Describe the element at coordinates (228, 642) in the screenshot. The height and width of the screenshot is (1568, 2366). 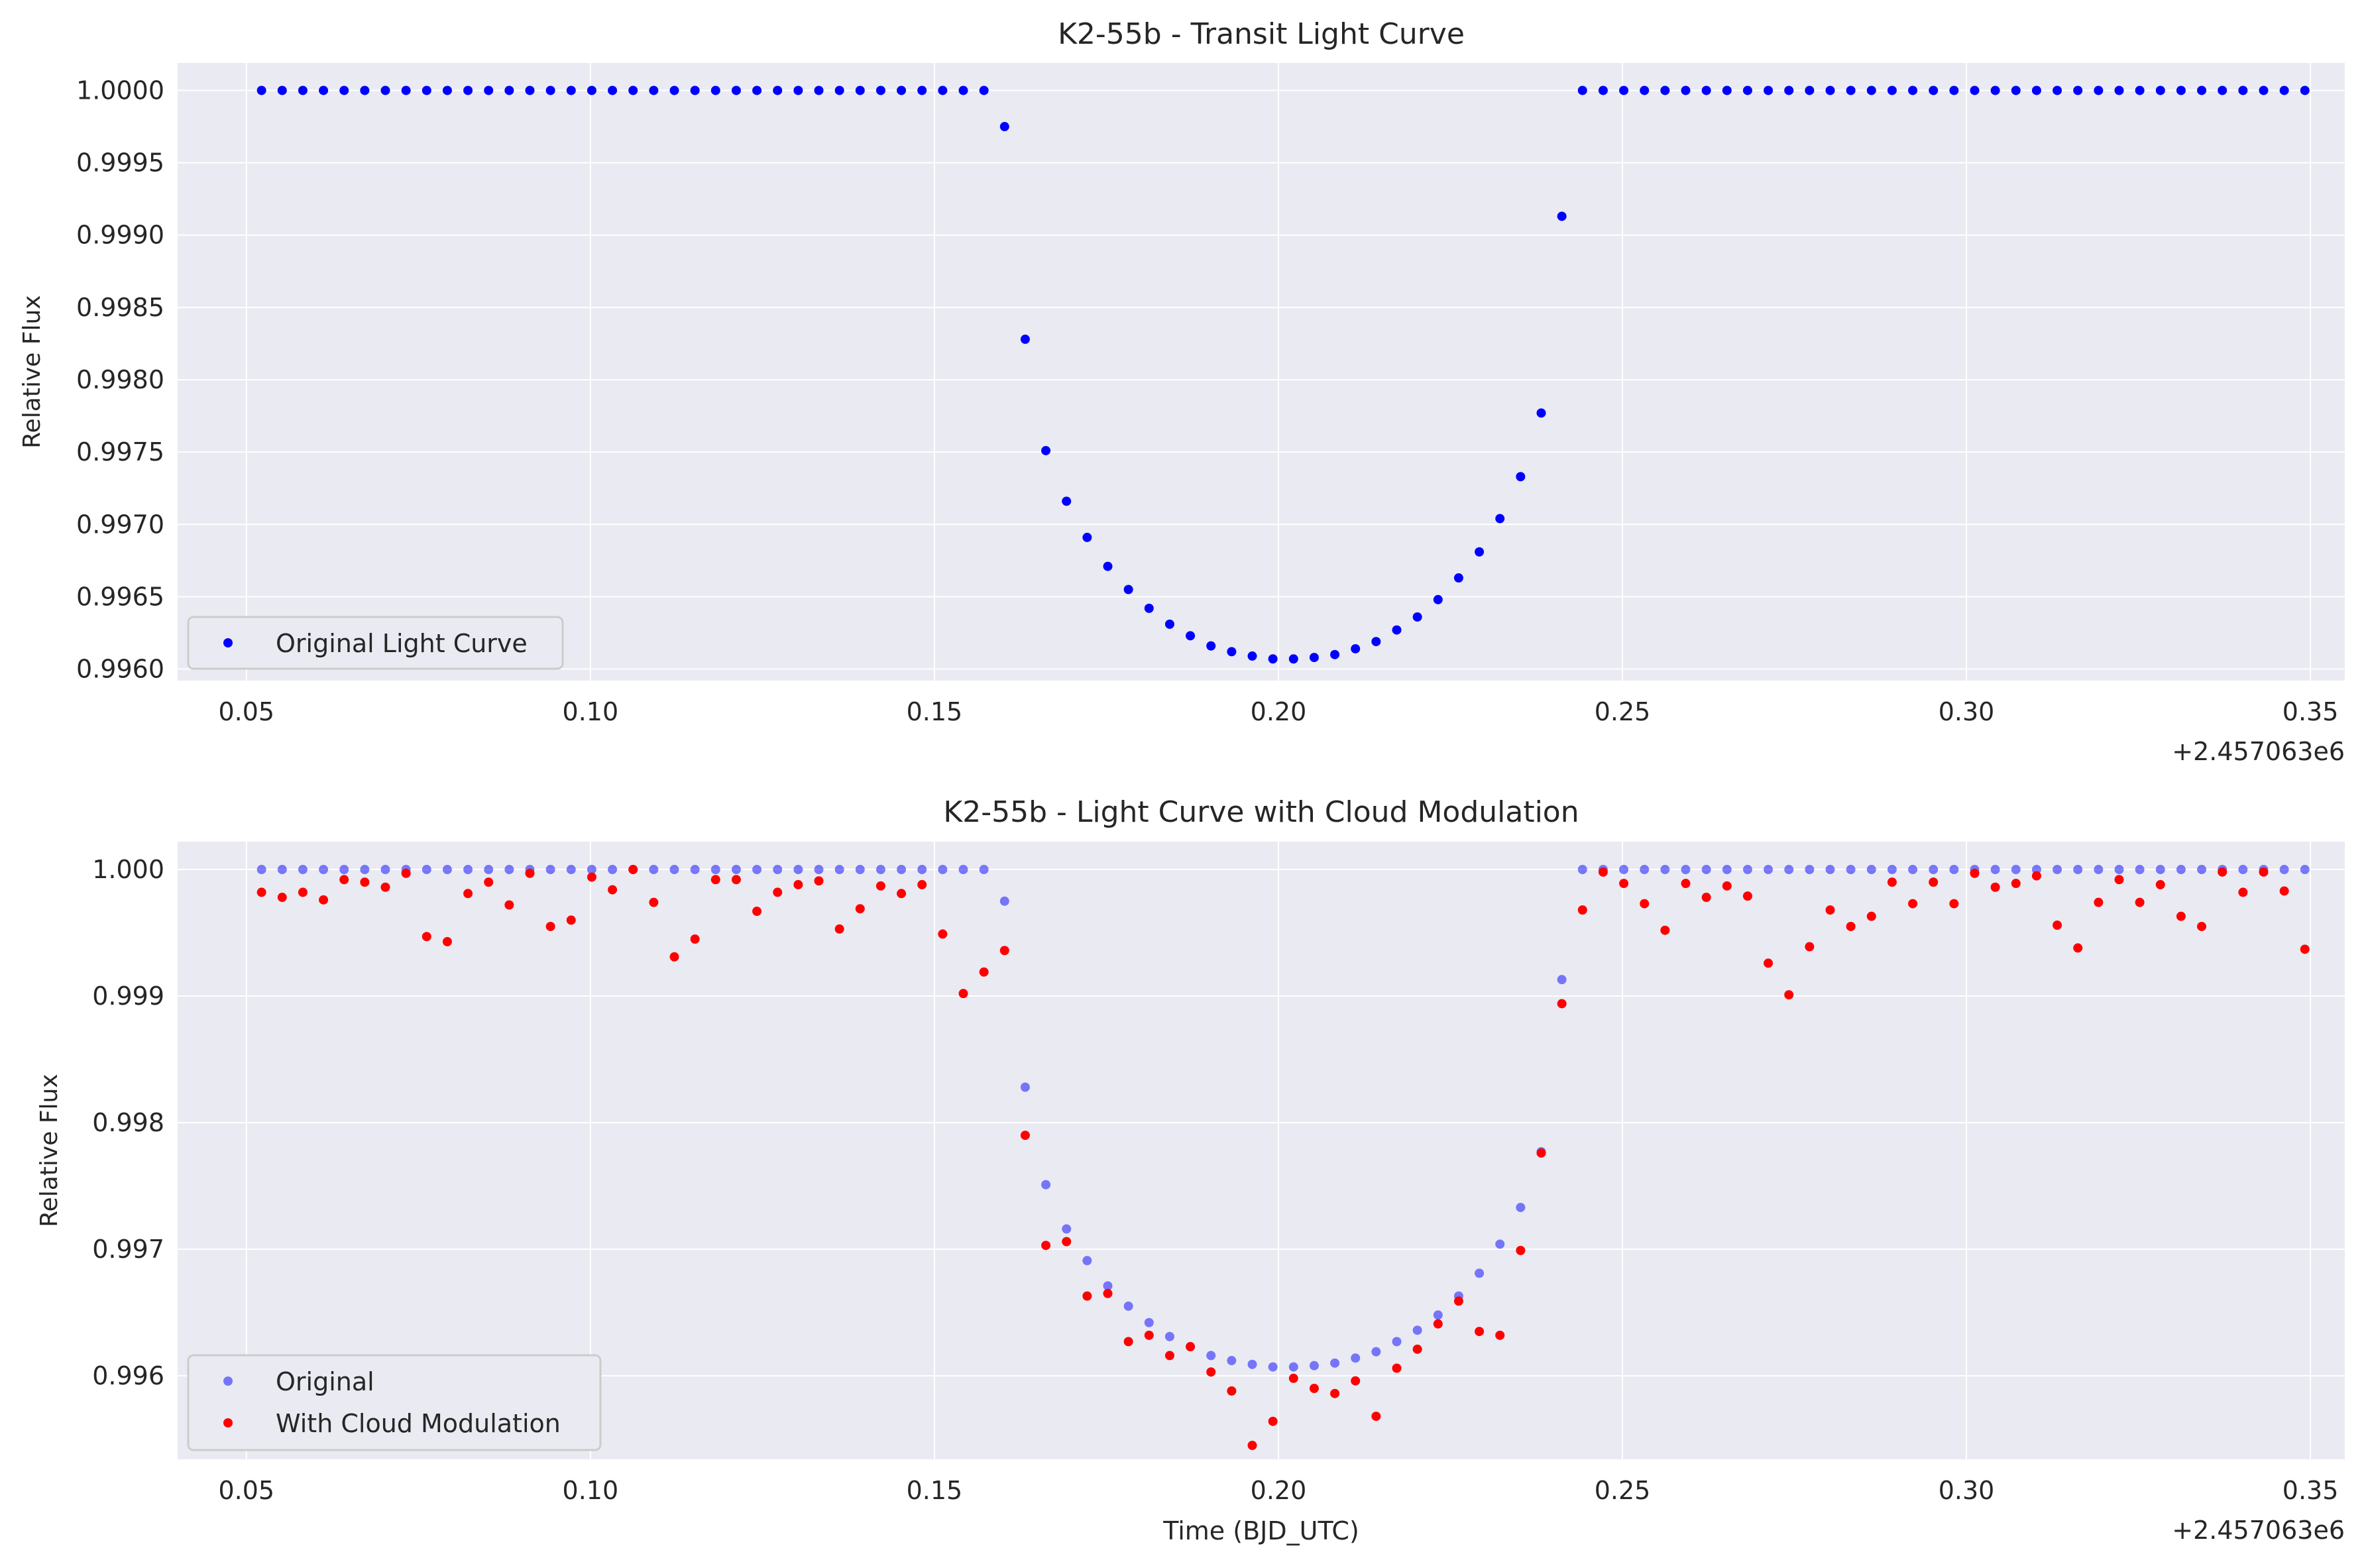
I see `legend-marker` at that location.